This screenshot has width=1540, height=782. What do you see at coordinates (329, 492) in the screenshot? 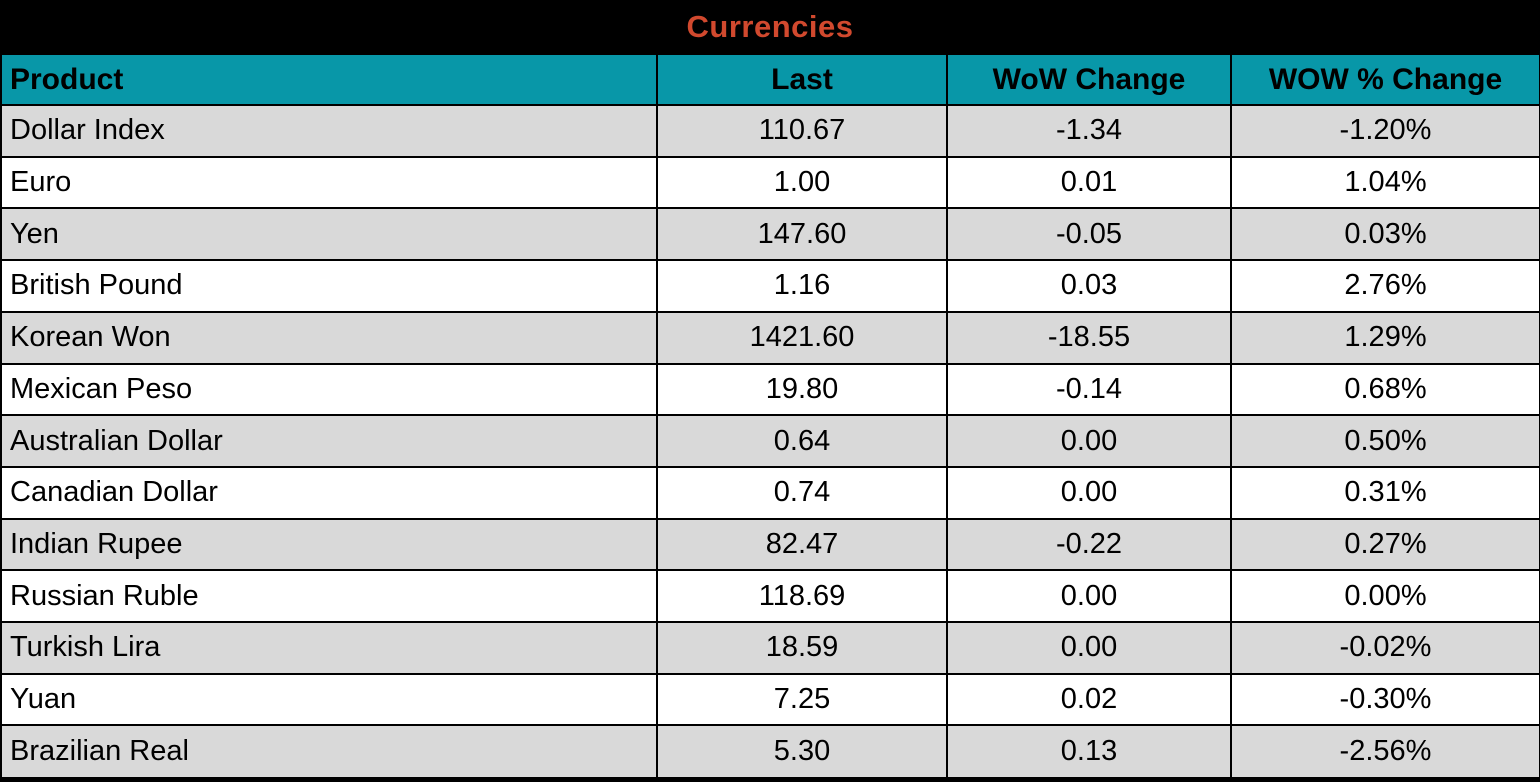
I see `cell-product: Canadian Dollar` at bounding box center [329, 492].